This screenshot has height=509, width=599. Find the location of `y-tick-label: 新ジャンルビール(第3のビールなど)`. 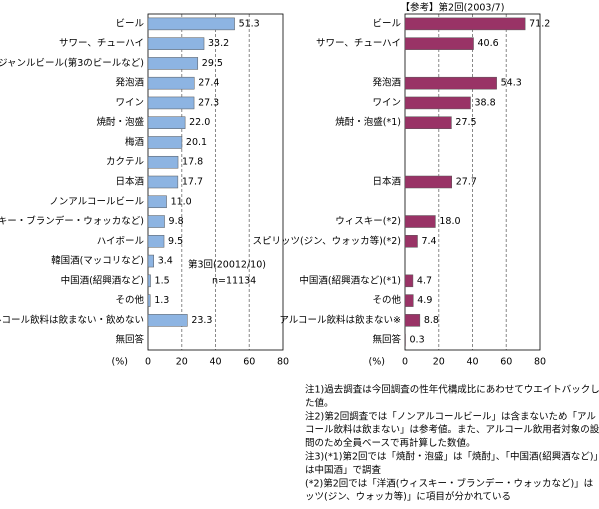

y-tick-label: 新ジャンルビール(第3のビールなど) is located at coordinates (72, 63).